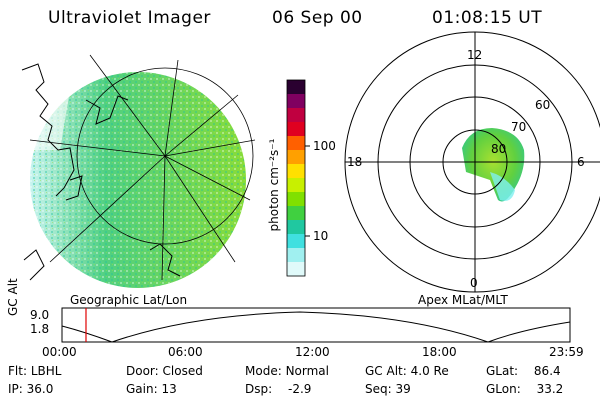 The width and height of the screenshot is (600, 400). I want to click on time-label: 01:08:15 UT, so click(487, 18).